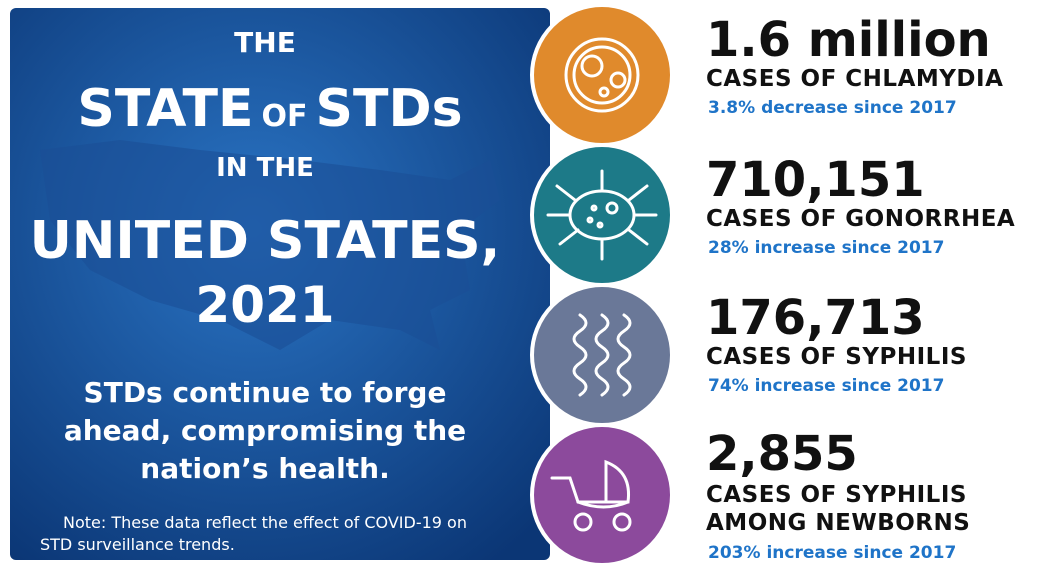 This screenshot has width=1058, height=565. Describe the element at coordinates (285, 116) in the screenshot. I see `title-word: OF` at that location.